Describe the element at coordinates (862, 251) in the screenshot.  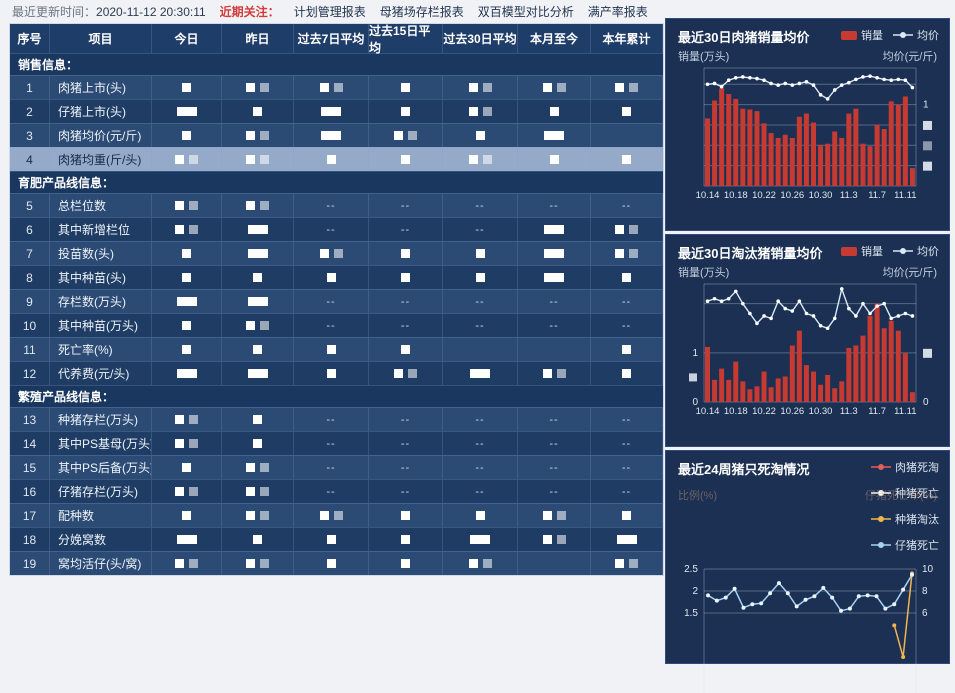
I see `legend-item: 销量` at that location.